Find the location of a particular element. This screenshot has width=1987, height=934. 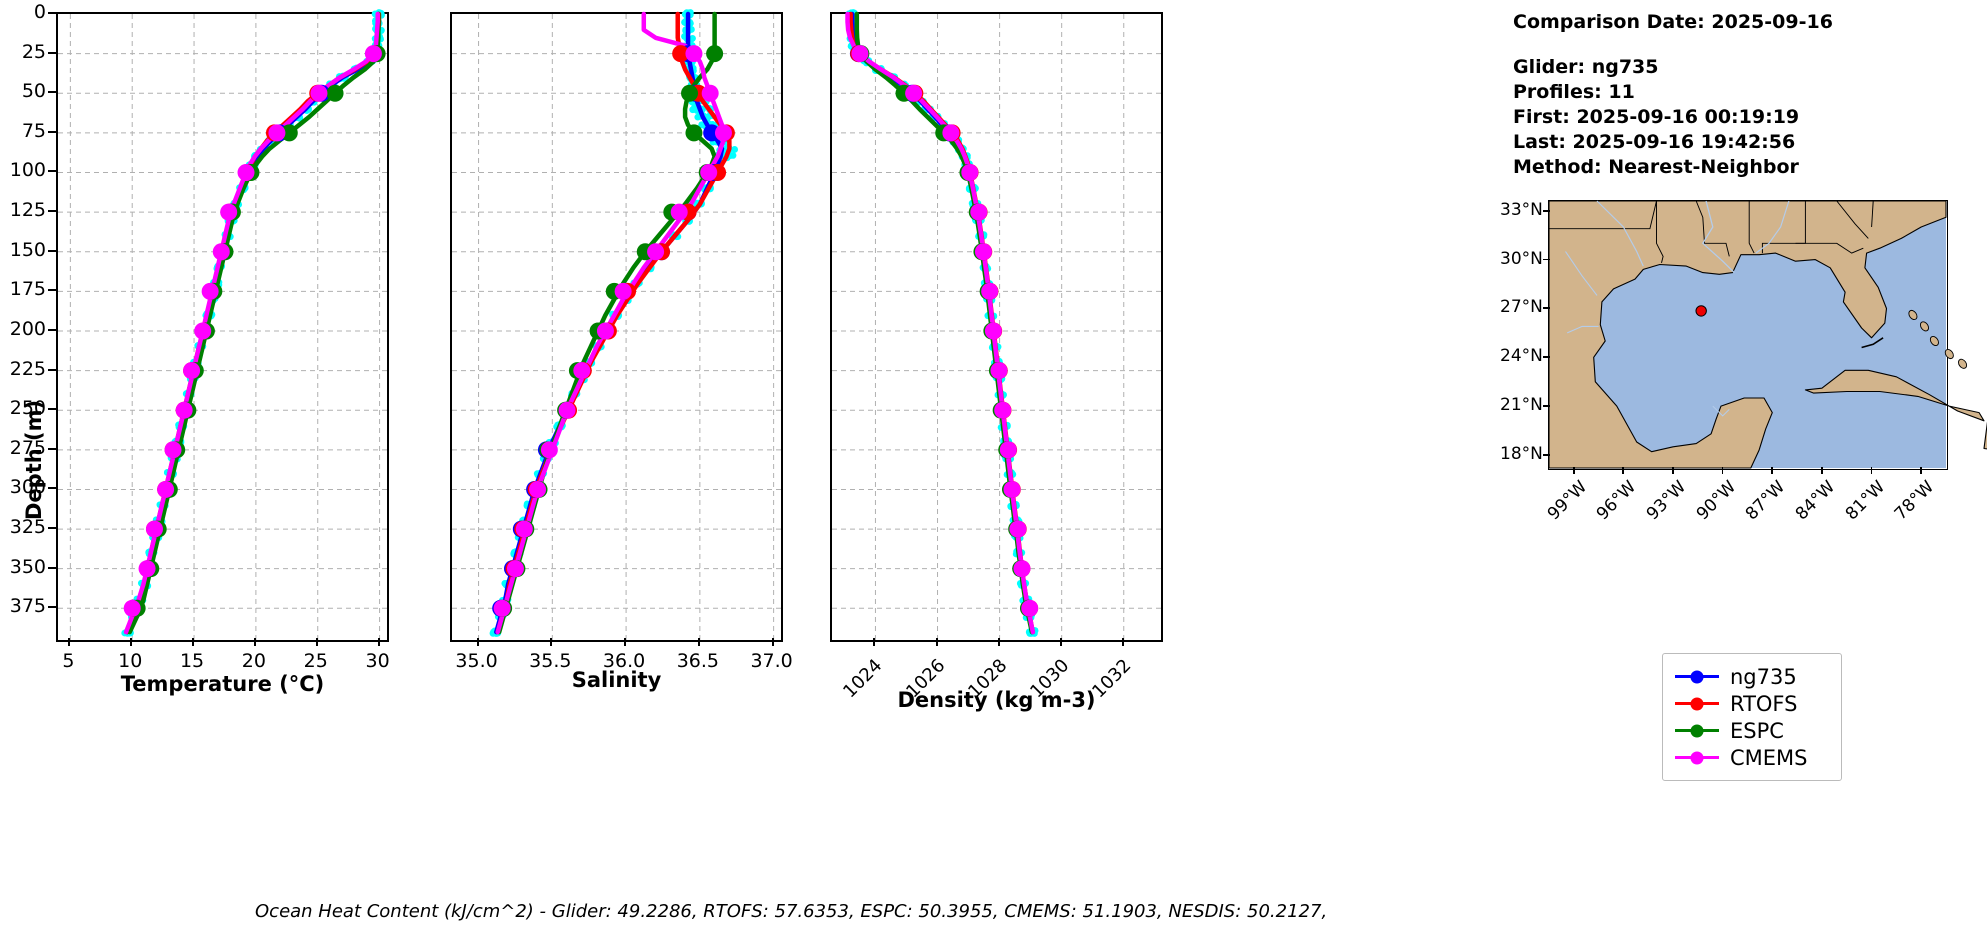

y-tick-label: 100 is located at coordinates (27, 170).